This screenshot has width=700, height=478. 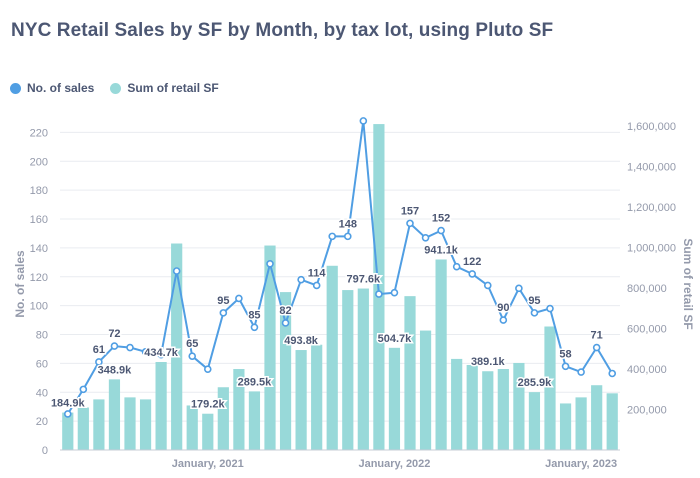 I want to click on line-data-label: 152, so click(x=441, y=219).